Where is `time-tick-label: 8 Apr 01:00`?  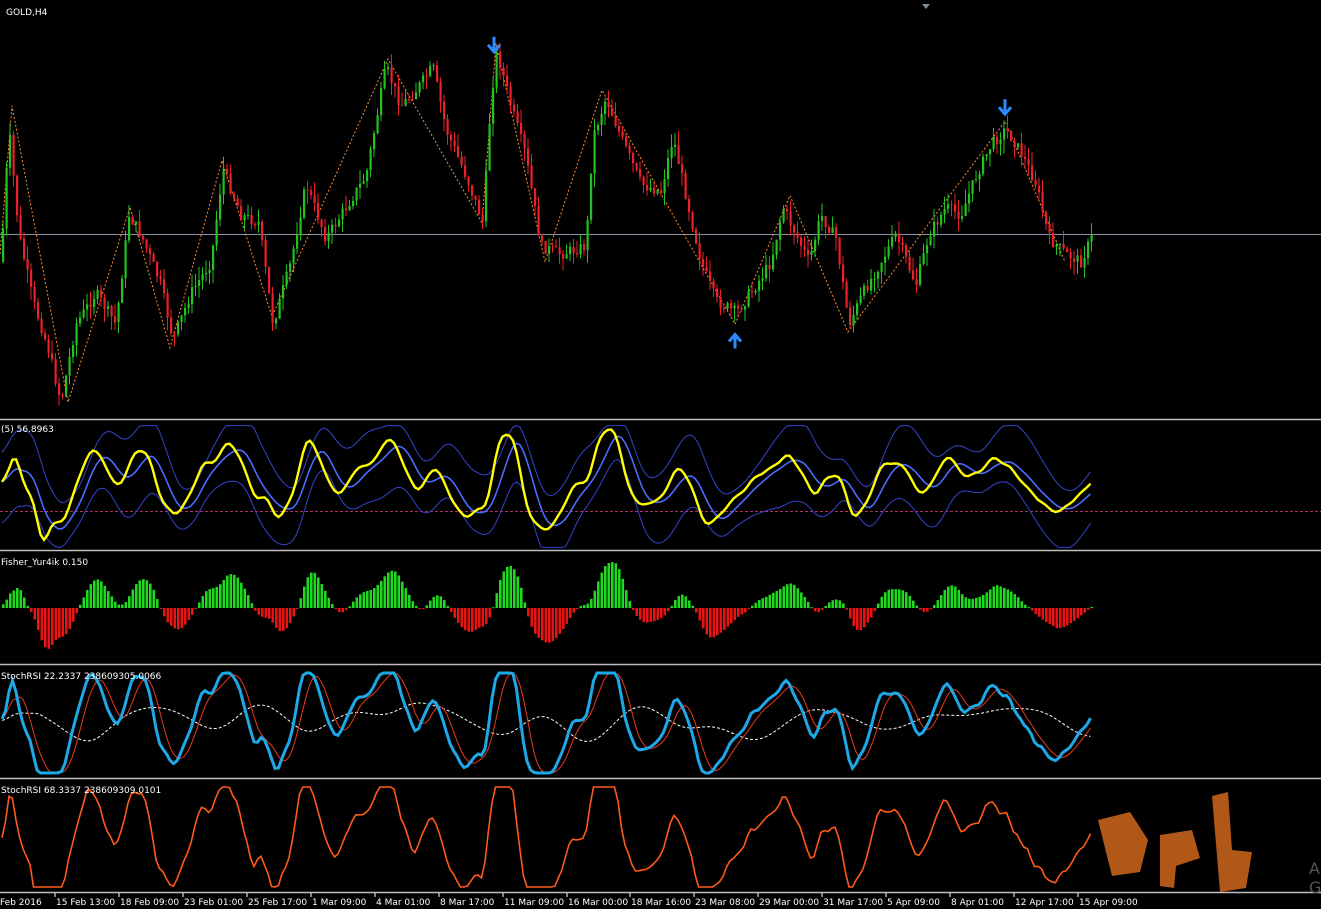
time-tick-label: 8 Apr 01:00 is located at coordinates (977, 903).